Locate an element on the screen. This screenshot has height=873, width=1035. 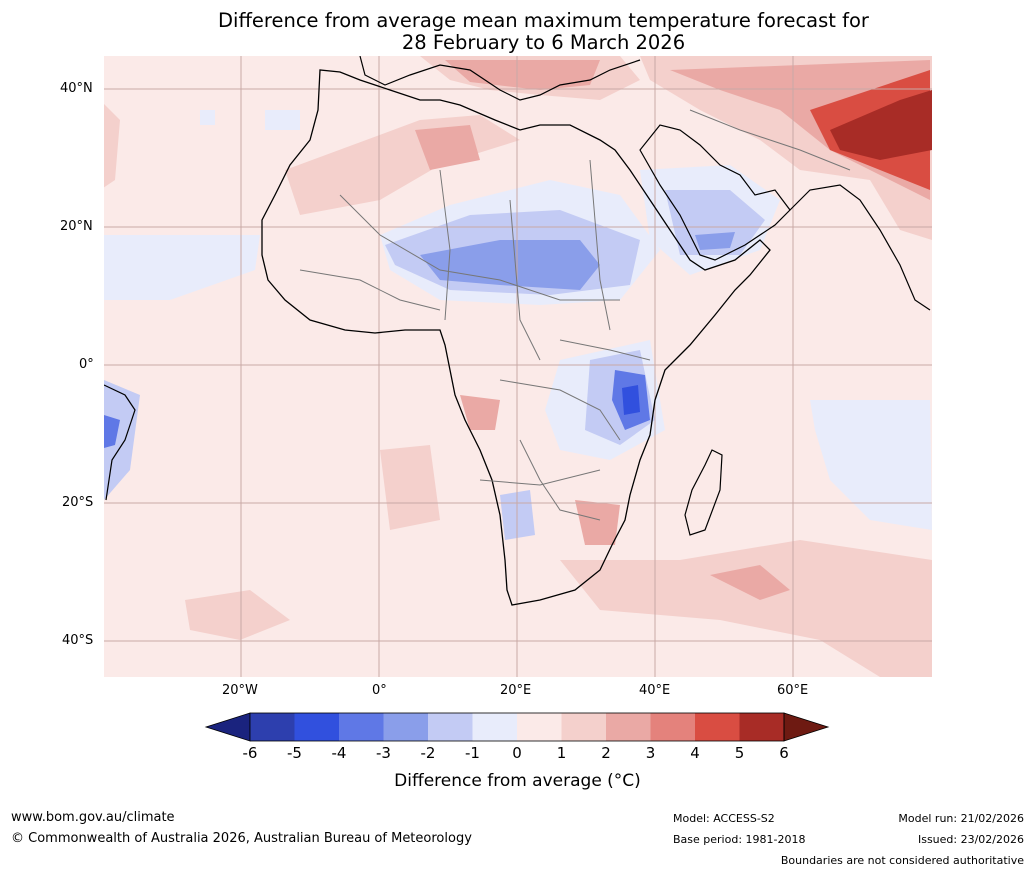
lat-label-20n: 20°N is located at coordinates (76, 226).